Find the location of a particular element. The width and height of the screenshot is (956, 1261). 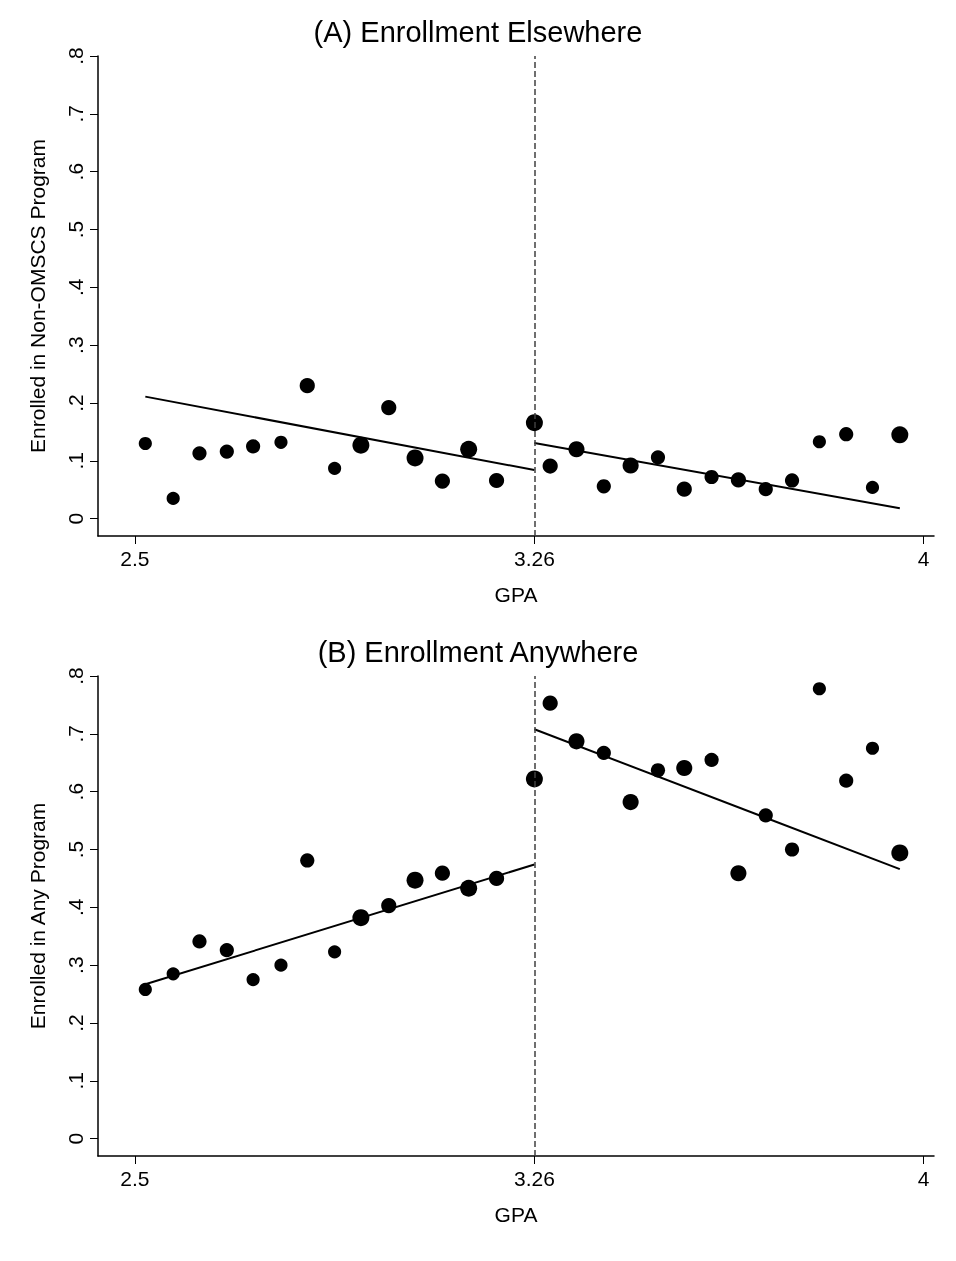

y-axis-title: Enrolled in Non-OMSCS Program is located at coordinates (37, 296).